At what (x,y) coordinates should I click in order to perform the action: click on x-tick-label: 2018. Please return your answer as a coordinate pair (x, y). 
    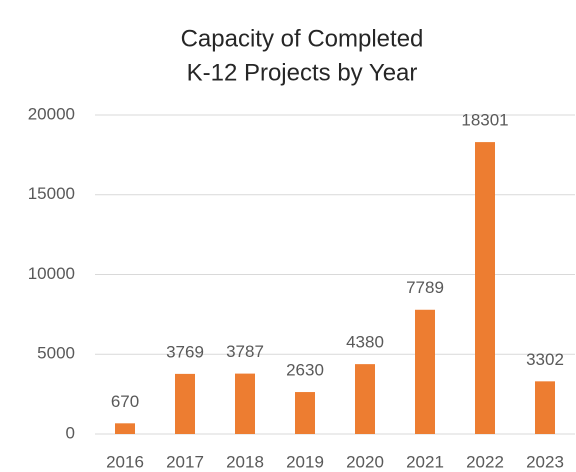
    Looking at the image, I should click on (245, 461).